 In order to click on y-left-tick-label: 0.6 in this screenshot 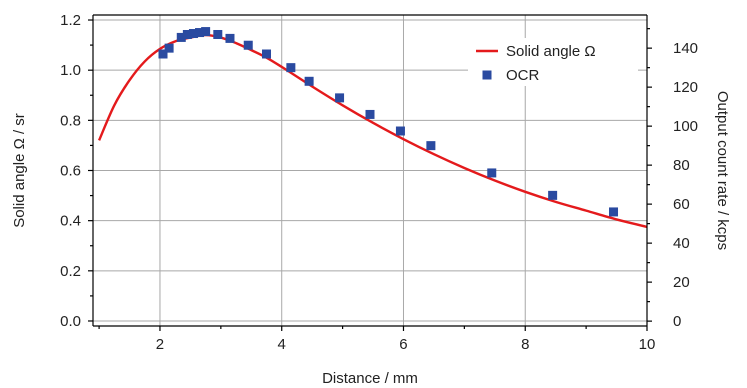, I will do `click(70, 171)`.